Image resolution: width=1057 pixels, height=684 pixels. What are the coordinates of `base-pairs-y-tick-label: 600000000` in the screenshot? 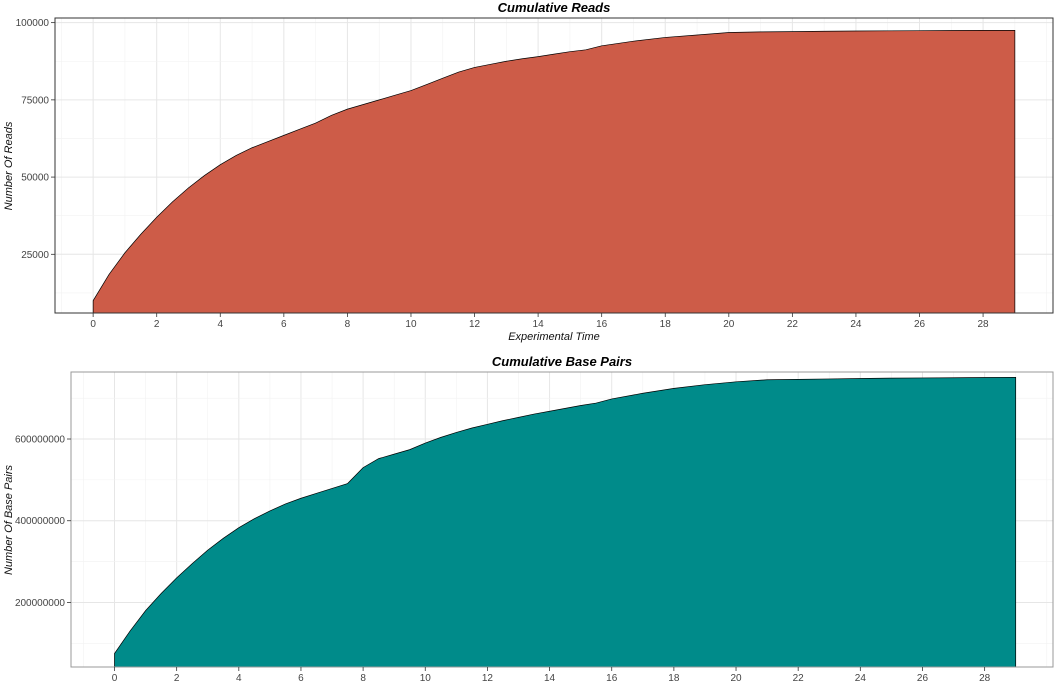 It's located at (40, 440).